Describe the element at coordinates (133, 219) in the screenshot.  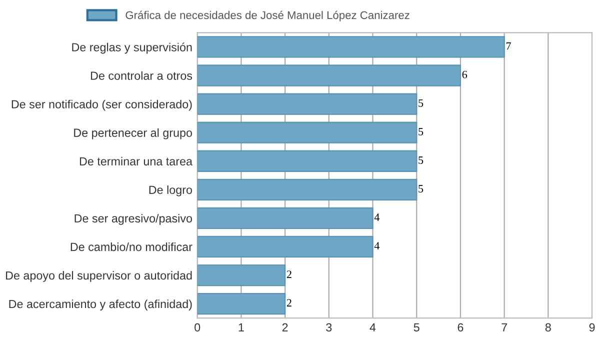
I see `y-tick-label: De ser agresivo/pasivo` at that location.